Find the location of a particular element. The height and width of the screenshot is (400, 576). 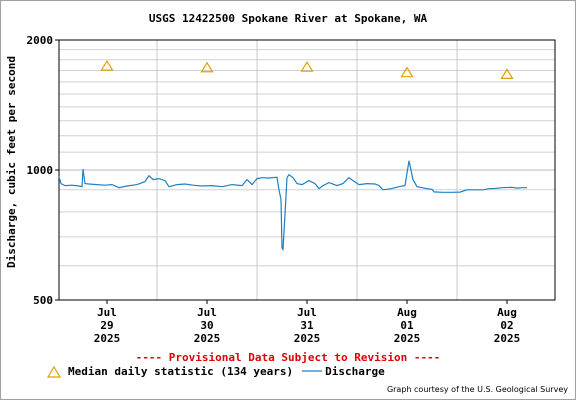

y-tick-label: 2000 is located at coordinates (40, 40).